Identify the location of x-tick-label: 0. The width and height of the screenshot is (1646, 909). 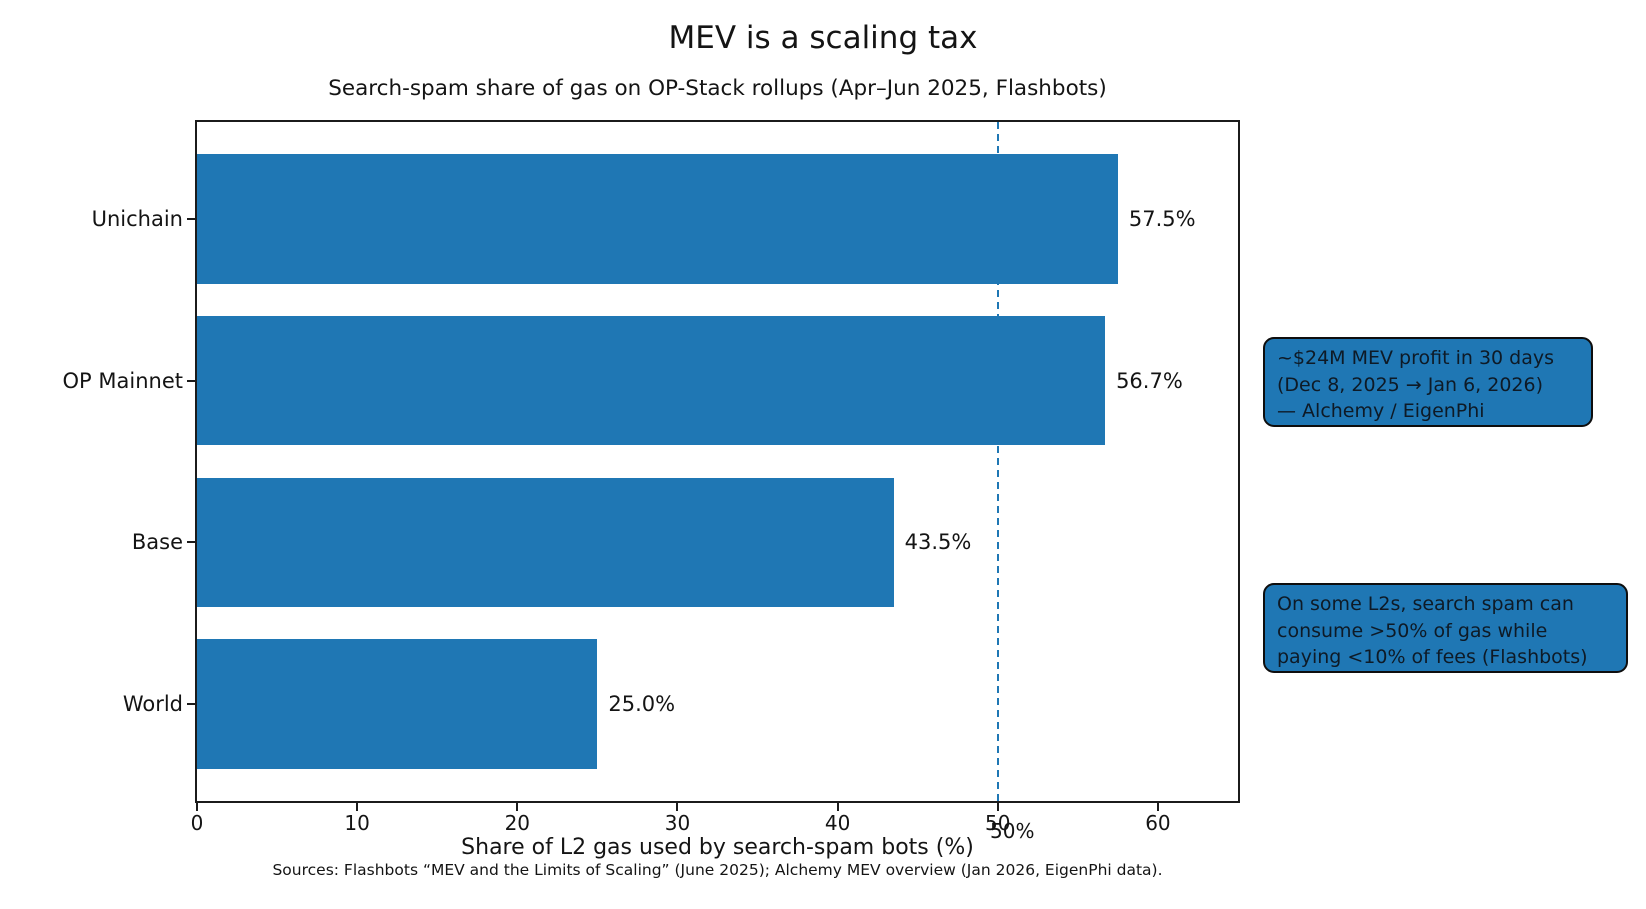
(197, 823).